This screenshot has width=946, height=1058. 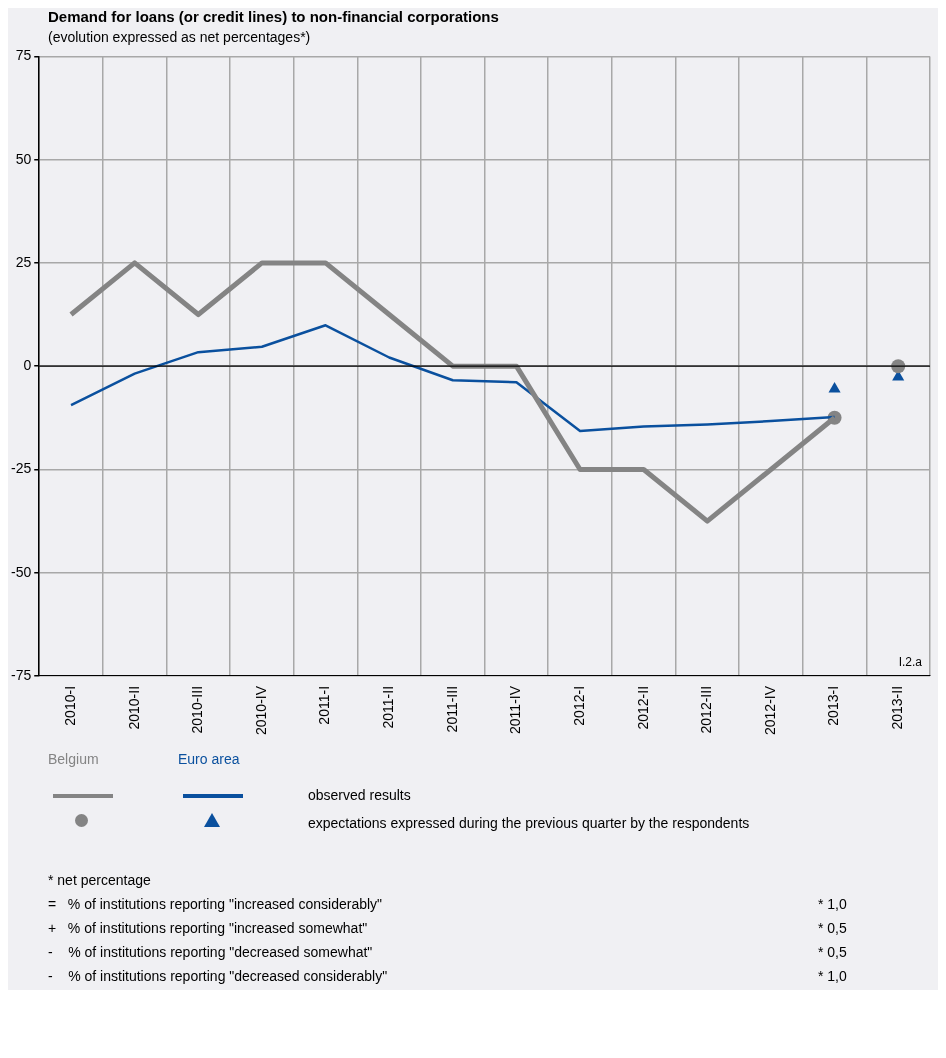 What do you see at coordinates (216, 904) in the screenshot?
I see `text: = % of institutions reporting "increased considerably"` at bounding box center [216, 904].